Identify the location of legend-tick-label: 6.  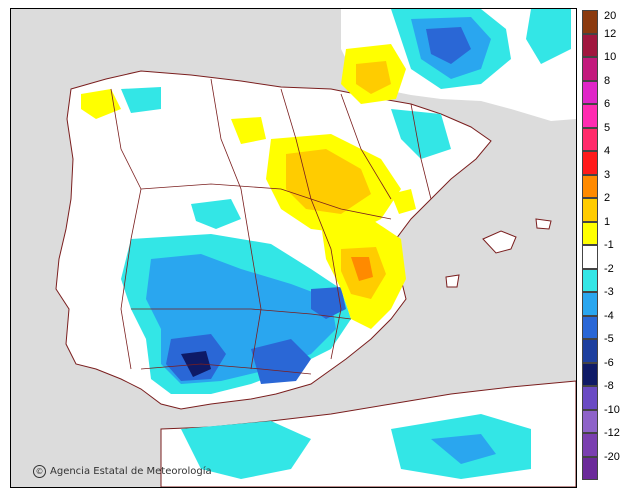
(607, 104).